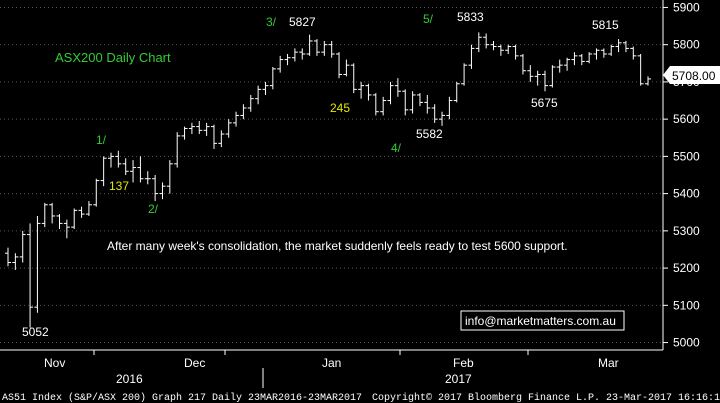 This screenshot has width=720, height=403. Describe the element at coordinates (608, 363) in the screenshot. I see `month-label-mar: Mar` at that location.